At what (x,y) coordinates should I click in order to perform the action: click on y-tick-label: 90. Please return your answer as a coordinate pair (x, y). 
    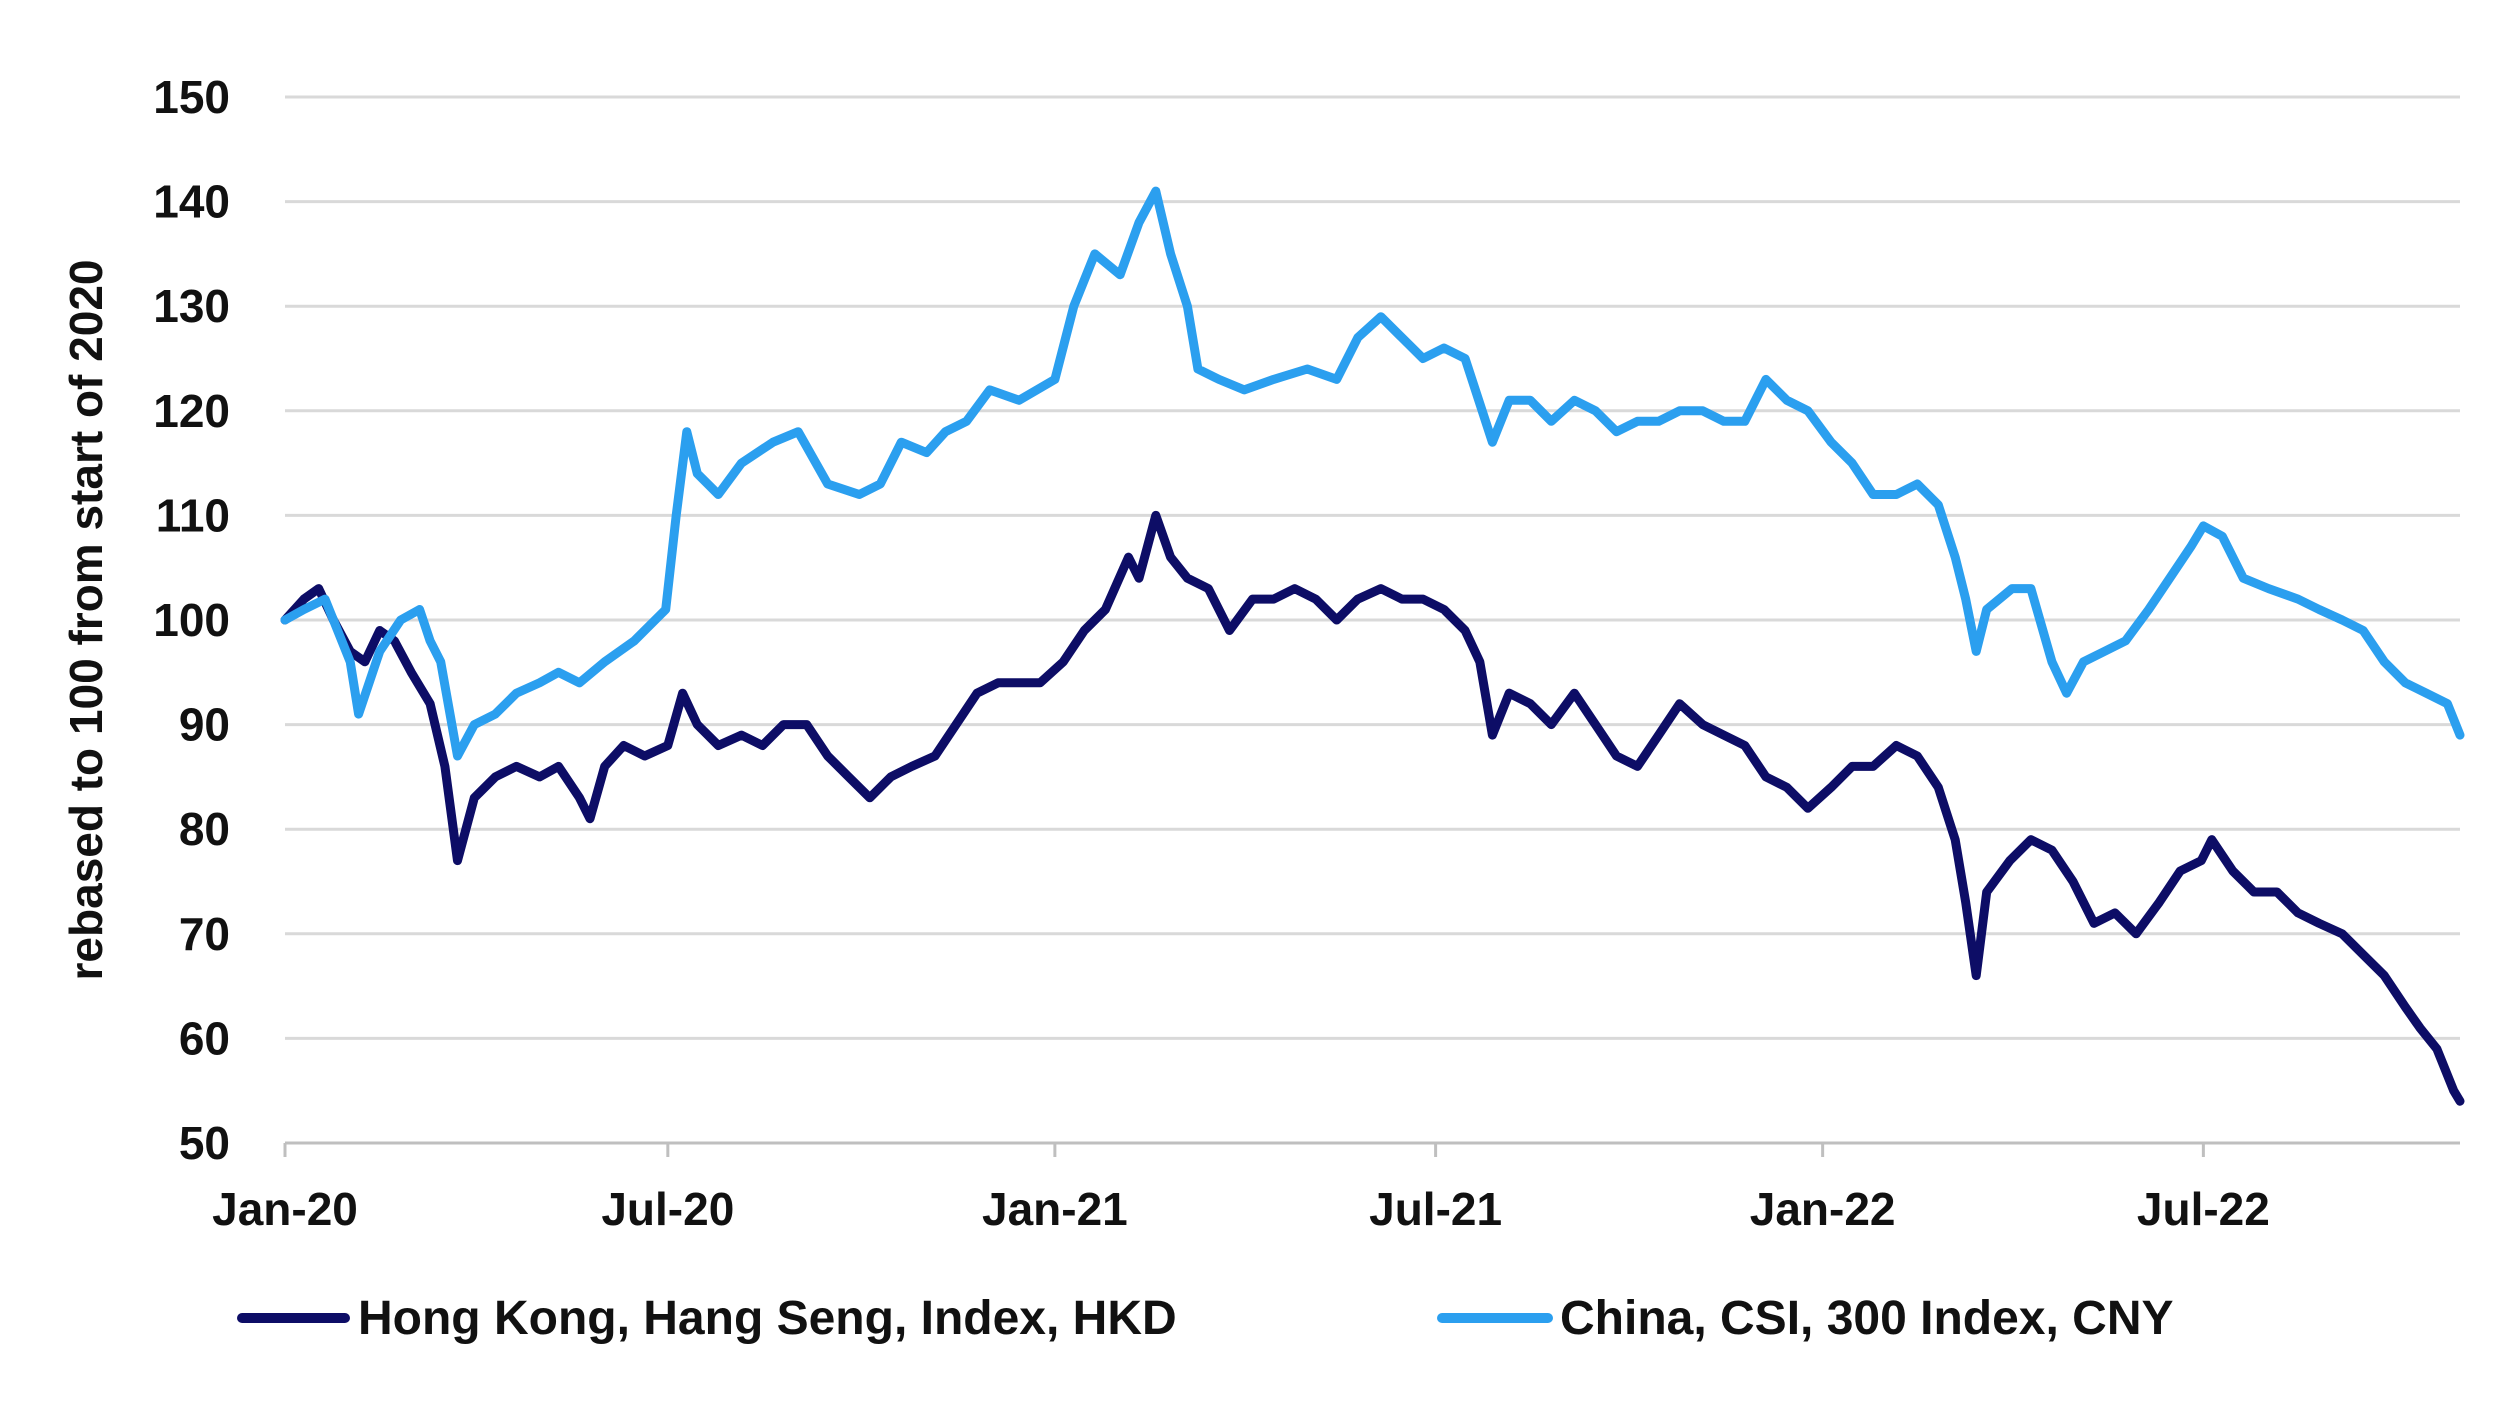
    Looking at the image, I should click on (204, 725).